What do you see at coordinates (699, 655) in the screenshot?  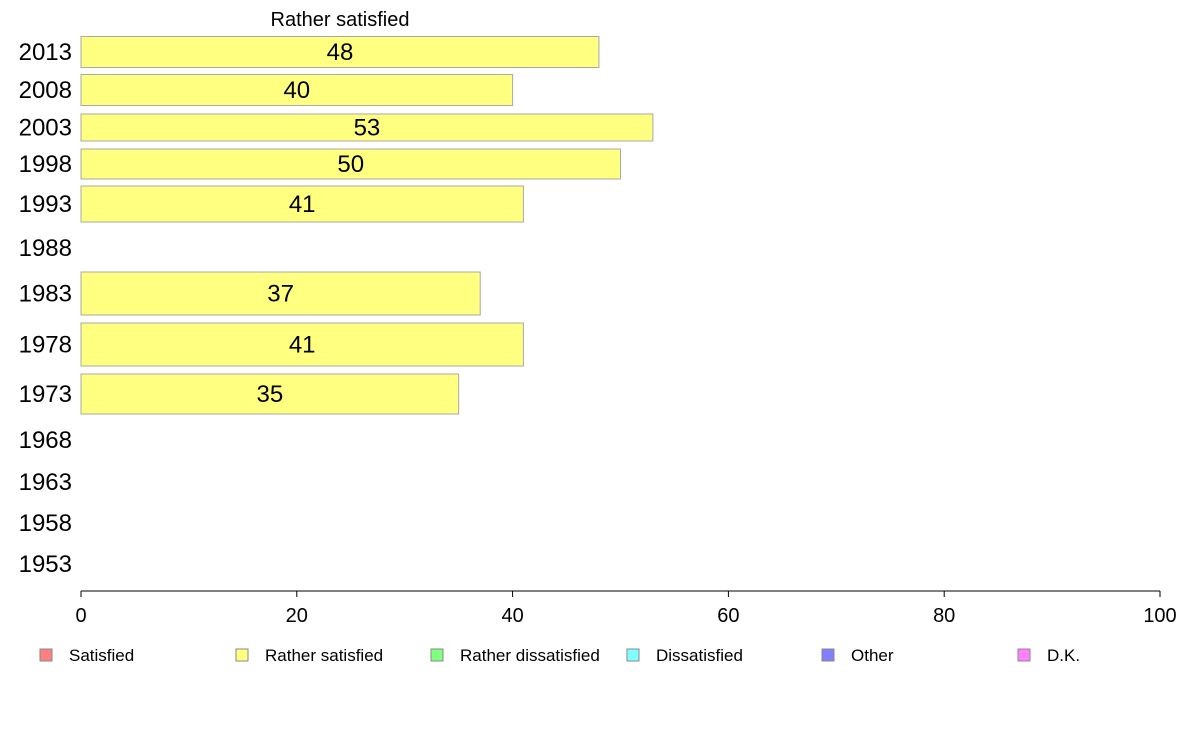 I see `legend-label-dissatisfied: Dissatisfied` at bounding box center [699, 655].